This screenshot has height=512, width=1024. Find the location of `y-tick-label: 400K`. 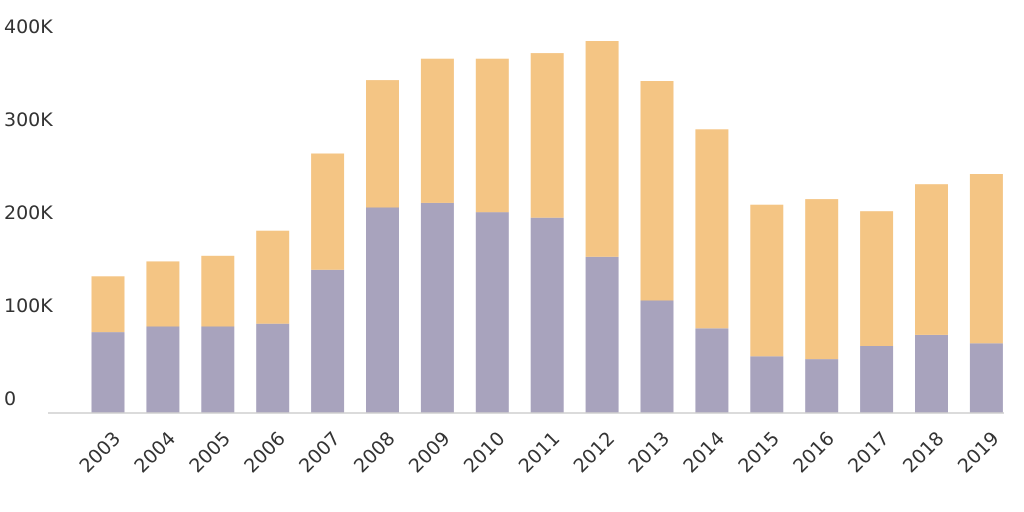

y-tick-label: 400K is located at coordinates (28, 27).